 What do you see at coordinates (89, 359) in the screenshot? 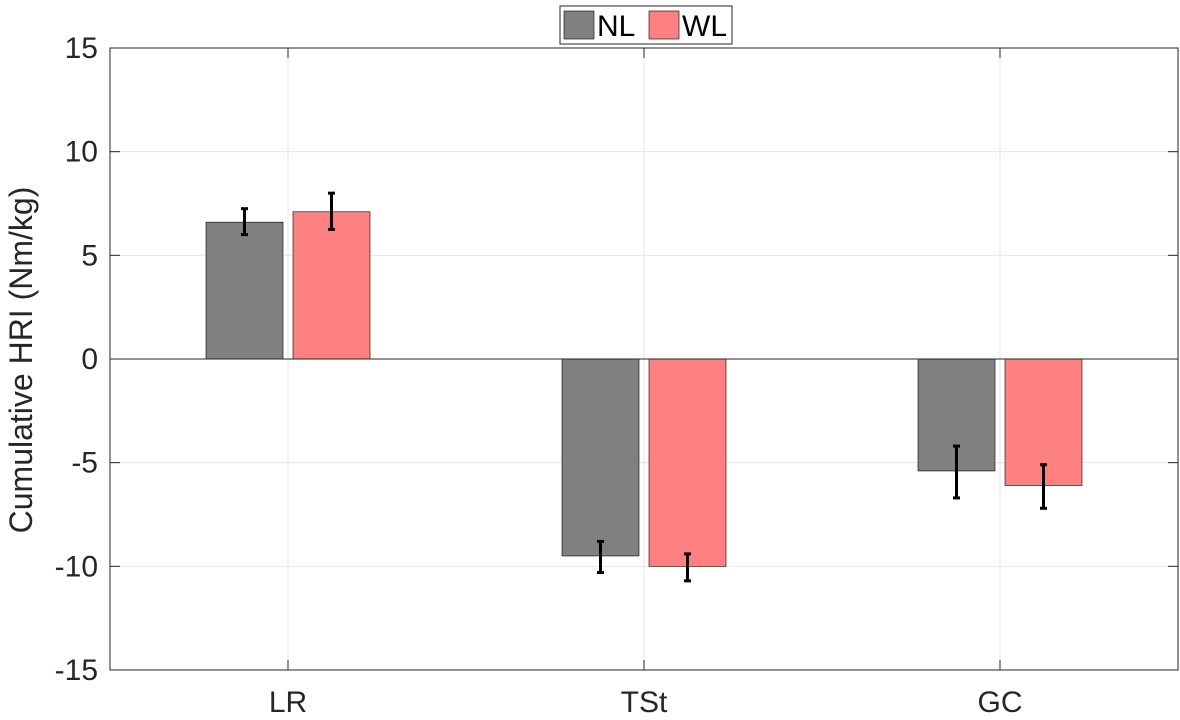
I see `y-tick-label: 0` at bounding box center [89, 359].